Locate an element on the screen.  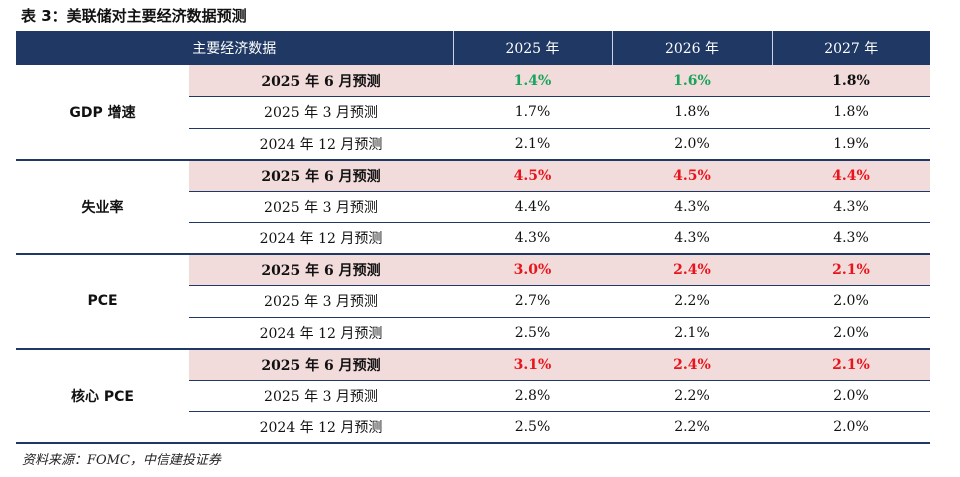
value-cell: 1.7% is located at coordinates (532, 112).